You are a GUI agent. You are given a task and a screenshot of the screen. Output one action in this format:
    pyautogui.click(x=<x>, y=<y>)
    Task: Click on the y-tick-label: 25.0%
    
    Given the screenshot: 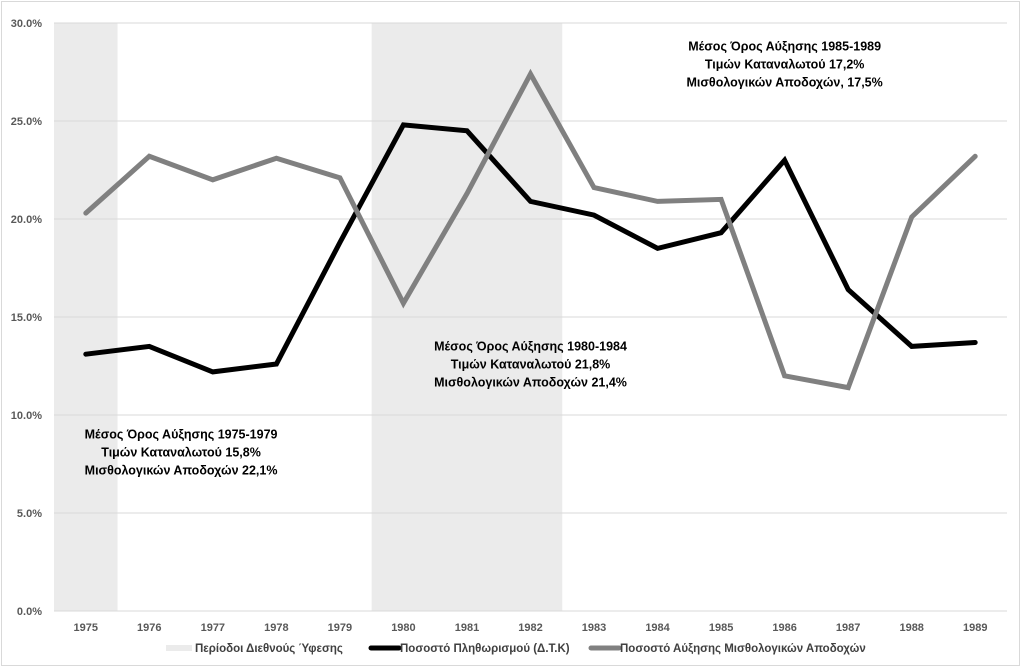 What is the action you would take?
    pyautogui.click(x=26, y=122)
    